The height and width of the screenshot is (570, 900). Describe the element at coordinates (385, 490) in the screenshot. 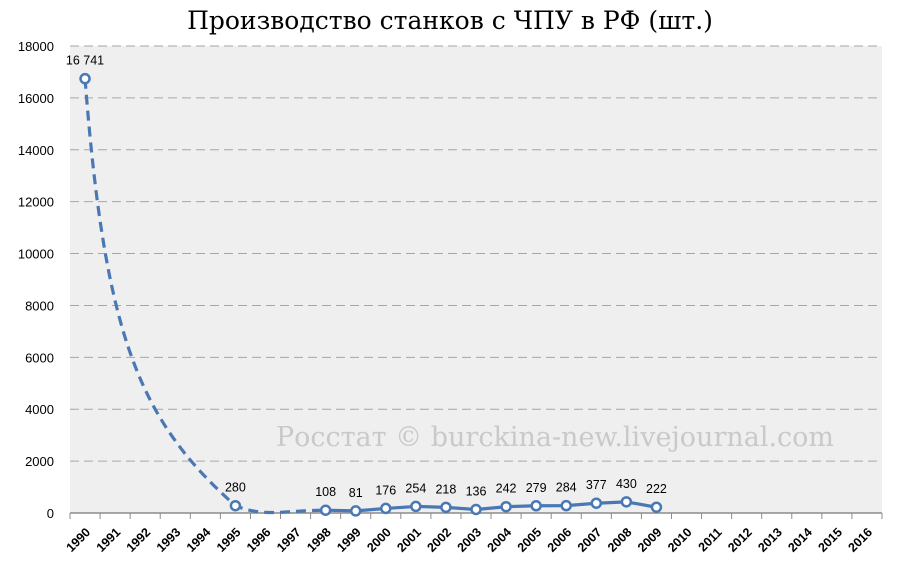

I see `data-label: 176` at that location.